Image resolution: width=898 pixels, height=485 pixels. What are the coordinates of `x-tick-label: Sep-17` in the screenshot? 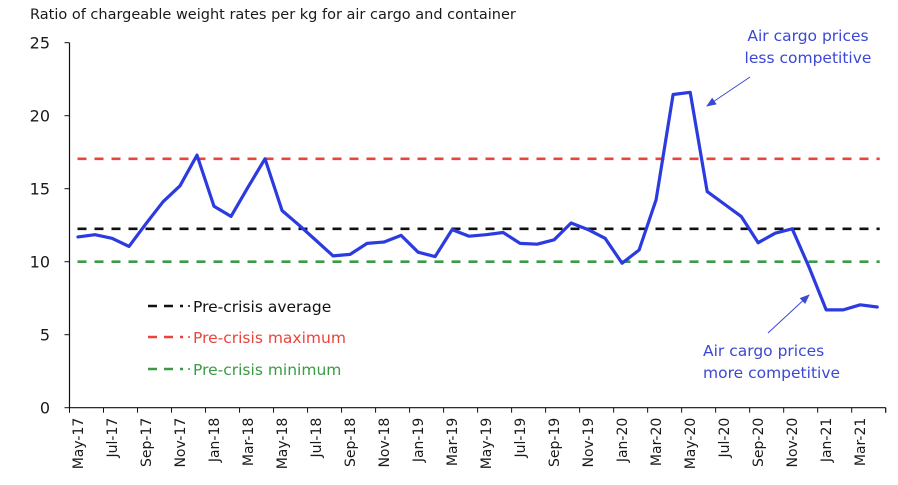 It's located at (147, 442).